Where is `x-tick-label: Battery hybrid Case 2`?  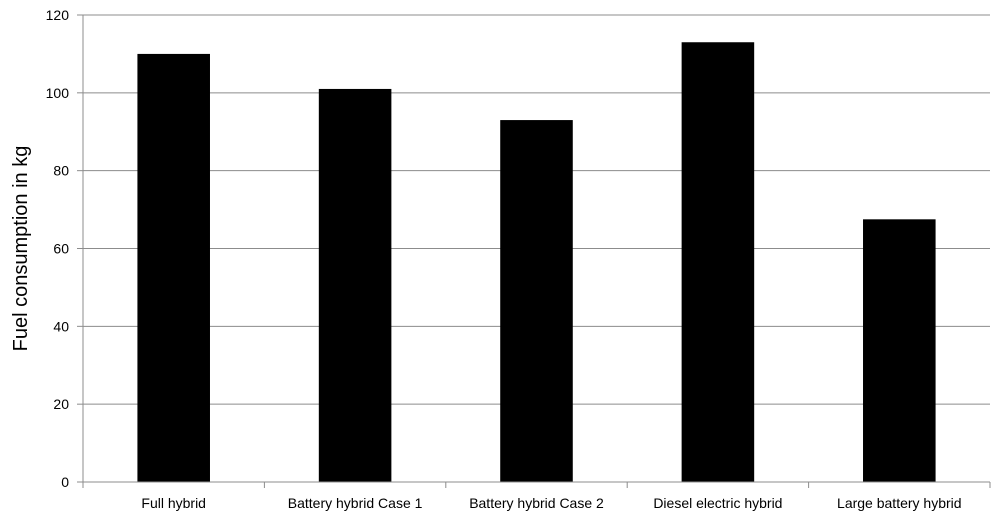 x-tick-label: Battery hybrid Case 2 is located at coordinates (536, 503).